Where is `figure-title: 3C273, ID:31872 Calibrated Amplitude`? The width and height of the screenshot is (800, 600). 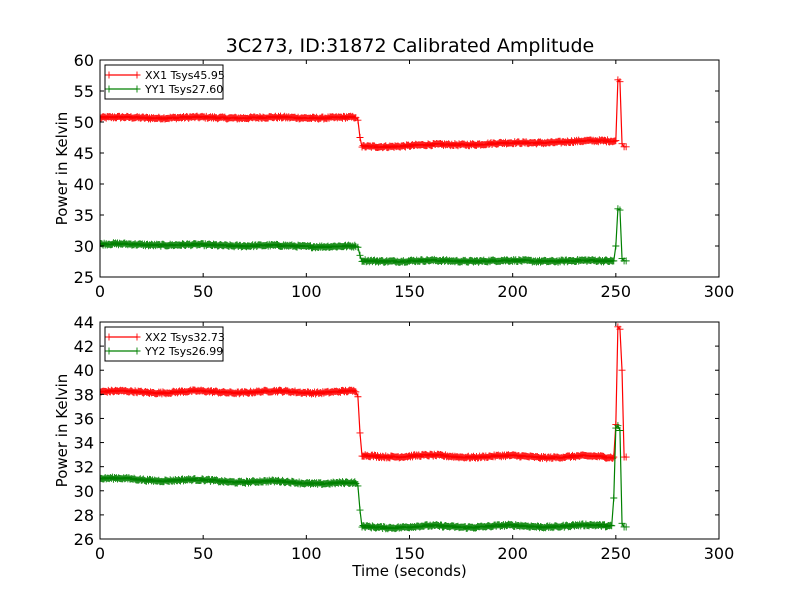
figure-title: 3C273, ID:31872 Calibrated Amplitude is located at coordinates (410, 46).